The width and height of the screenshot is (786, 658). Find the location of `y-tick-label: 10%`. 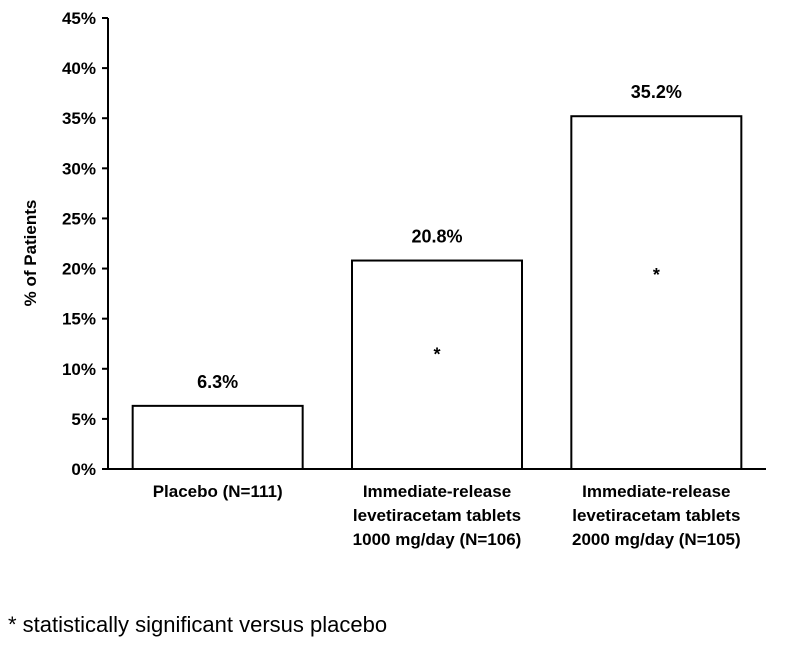

y-tick-label: 10% is located at coordinates (79, 369).